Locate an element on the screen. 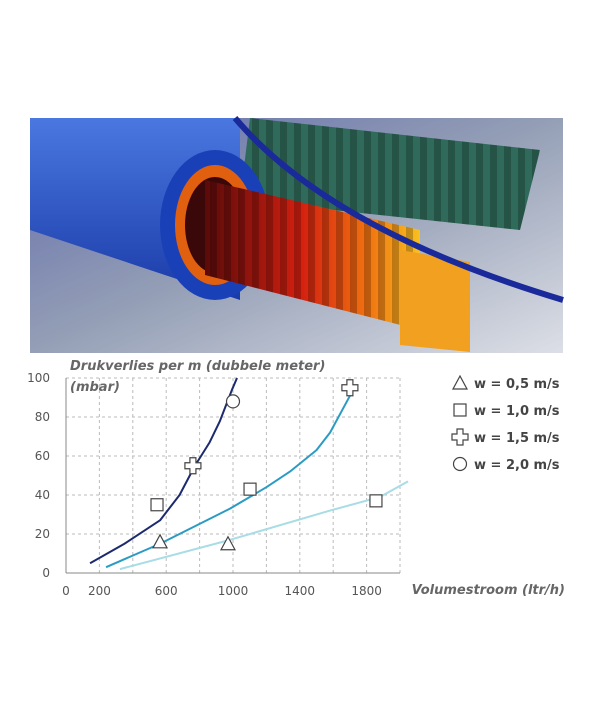 The height and width of the screenshot is (724, 600). y-tick-label: 100 is located at coordinates (38, 378).